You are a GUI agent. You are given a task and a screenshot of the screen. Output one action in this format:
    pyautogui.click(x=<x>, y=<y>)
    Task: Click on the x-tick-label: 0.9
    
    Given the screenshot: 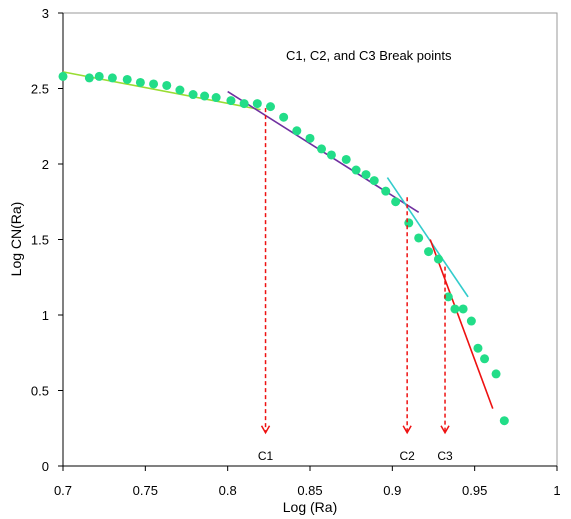 What is the action you would take?
    pyautogui.click(x=392, y=490)
    